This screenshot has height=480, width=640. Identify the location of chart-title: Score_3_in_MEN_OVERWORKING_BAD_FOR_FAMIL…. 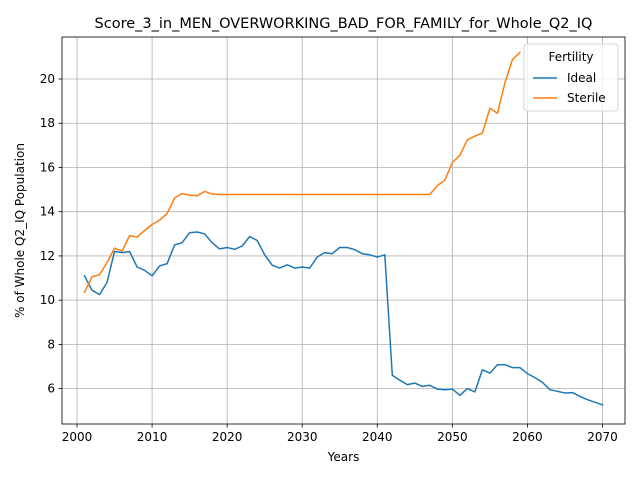
(344, 24).